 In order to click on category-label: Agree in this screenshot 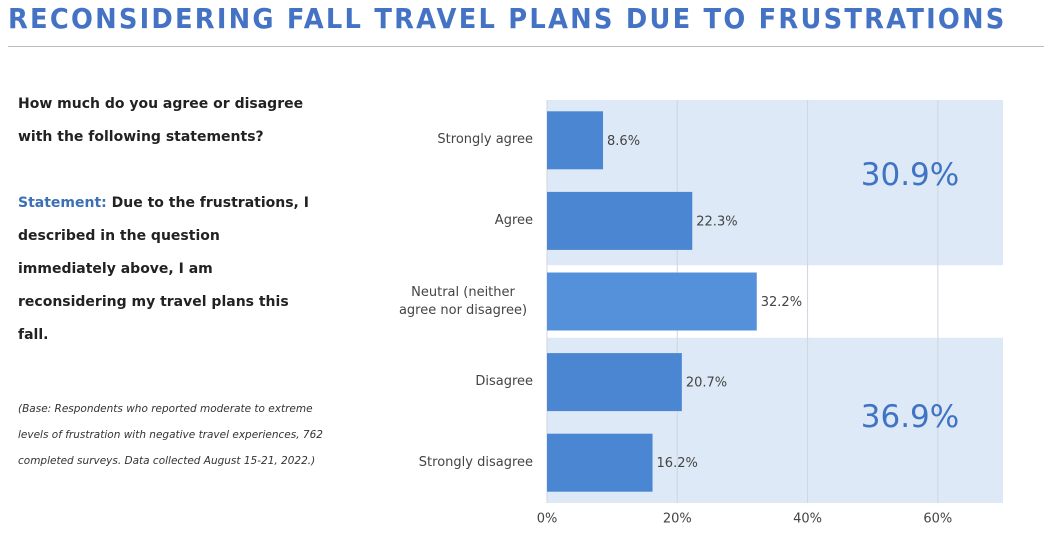, I will do `click(513, 220)`.